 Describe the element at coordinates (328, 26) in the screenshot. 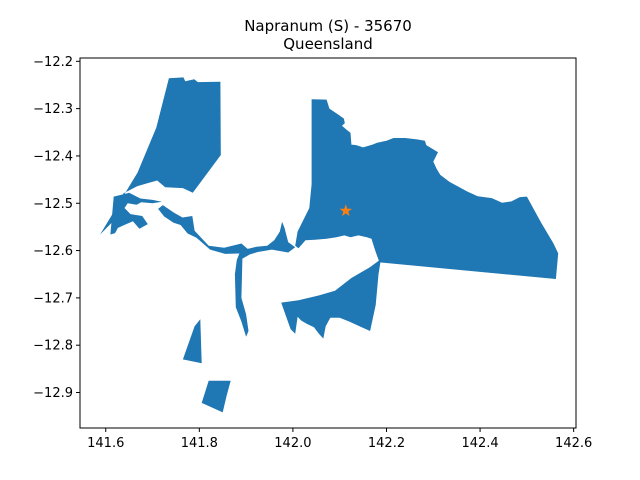

I see `chart-title: Napranum (S) - 35670` at that location.